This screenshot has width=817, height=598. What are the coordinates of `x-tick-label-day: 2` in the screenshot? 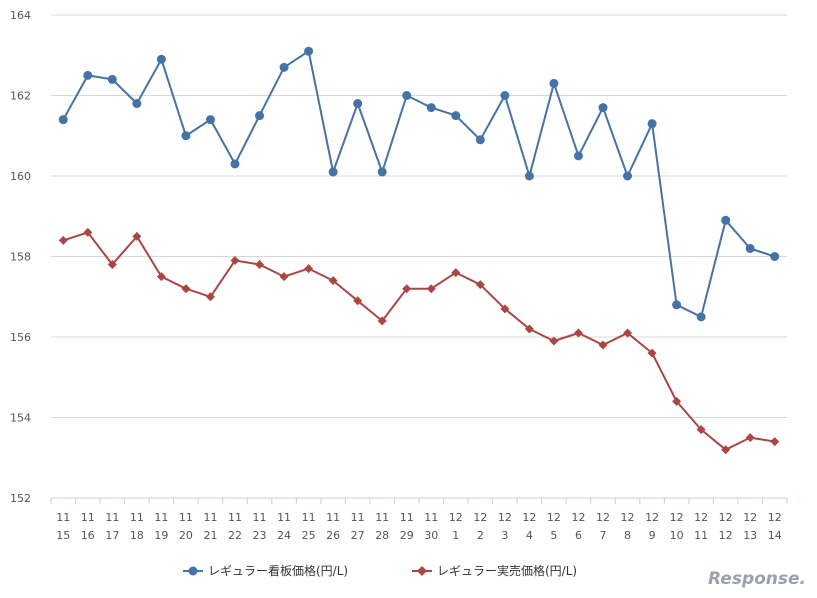 It's located at (480, 535).